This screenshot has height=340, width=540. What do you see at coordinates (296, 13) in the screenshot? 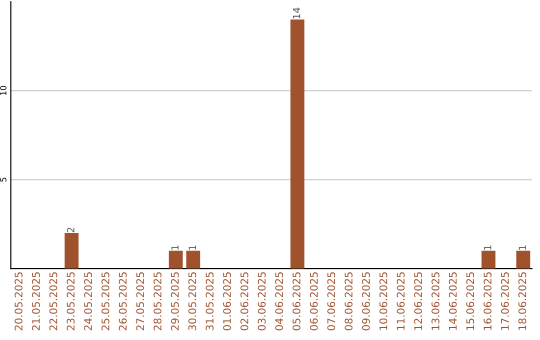
I see `data-label: 14` at bounding box center [296, 13].